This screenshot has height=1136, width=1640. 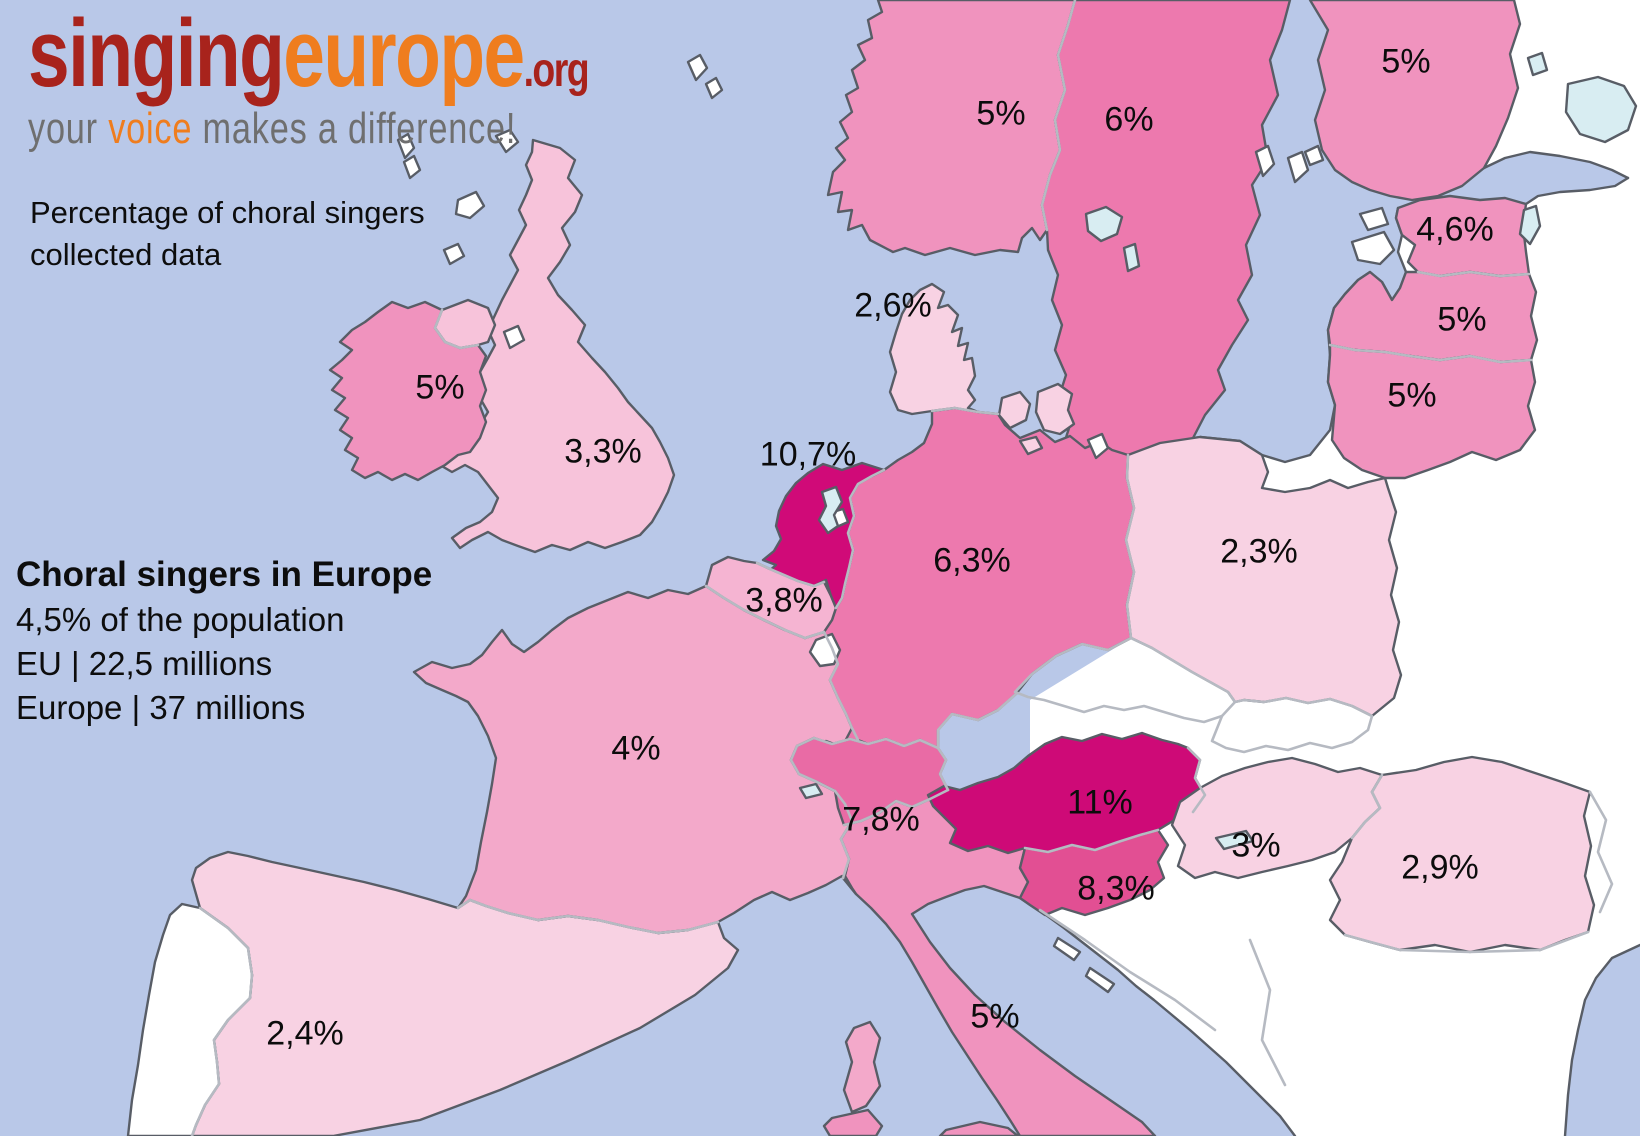 What do you see at coordinates (1432, 317) in the screenshot?
I see `country-latvia` at bounding box center [1432, 317].